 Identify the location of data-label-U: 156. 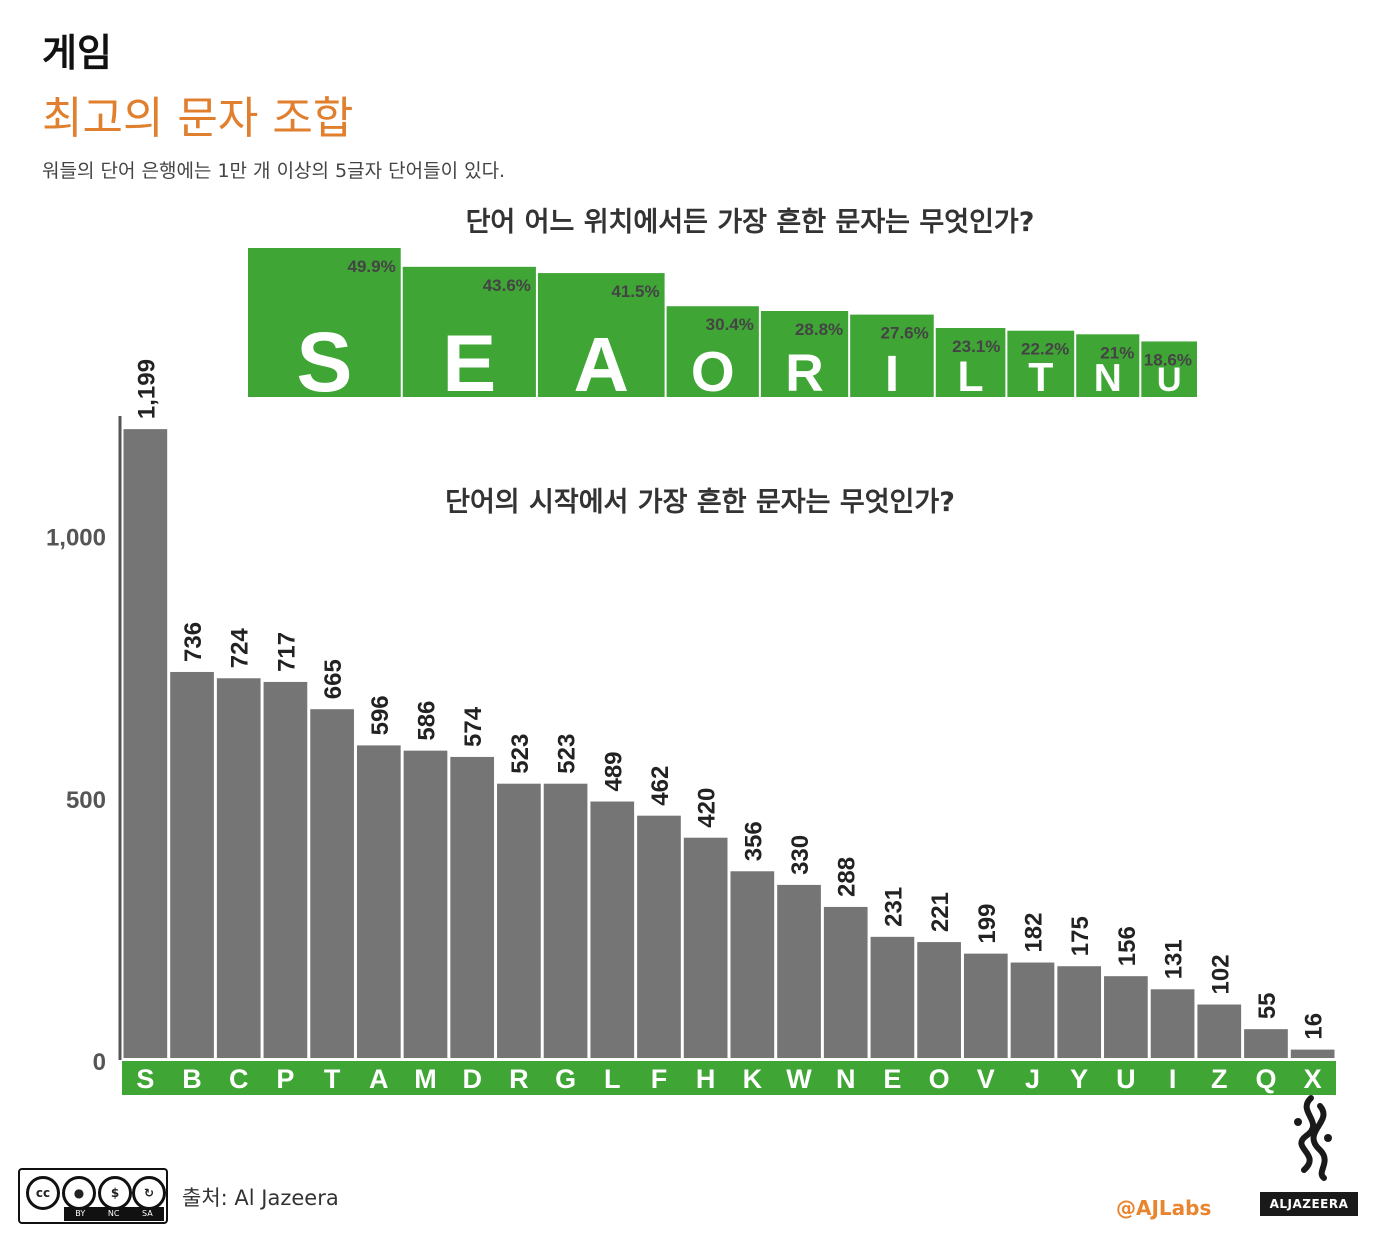
(1127, 946).